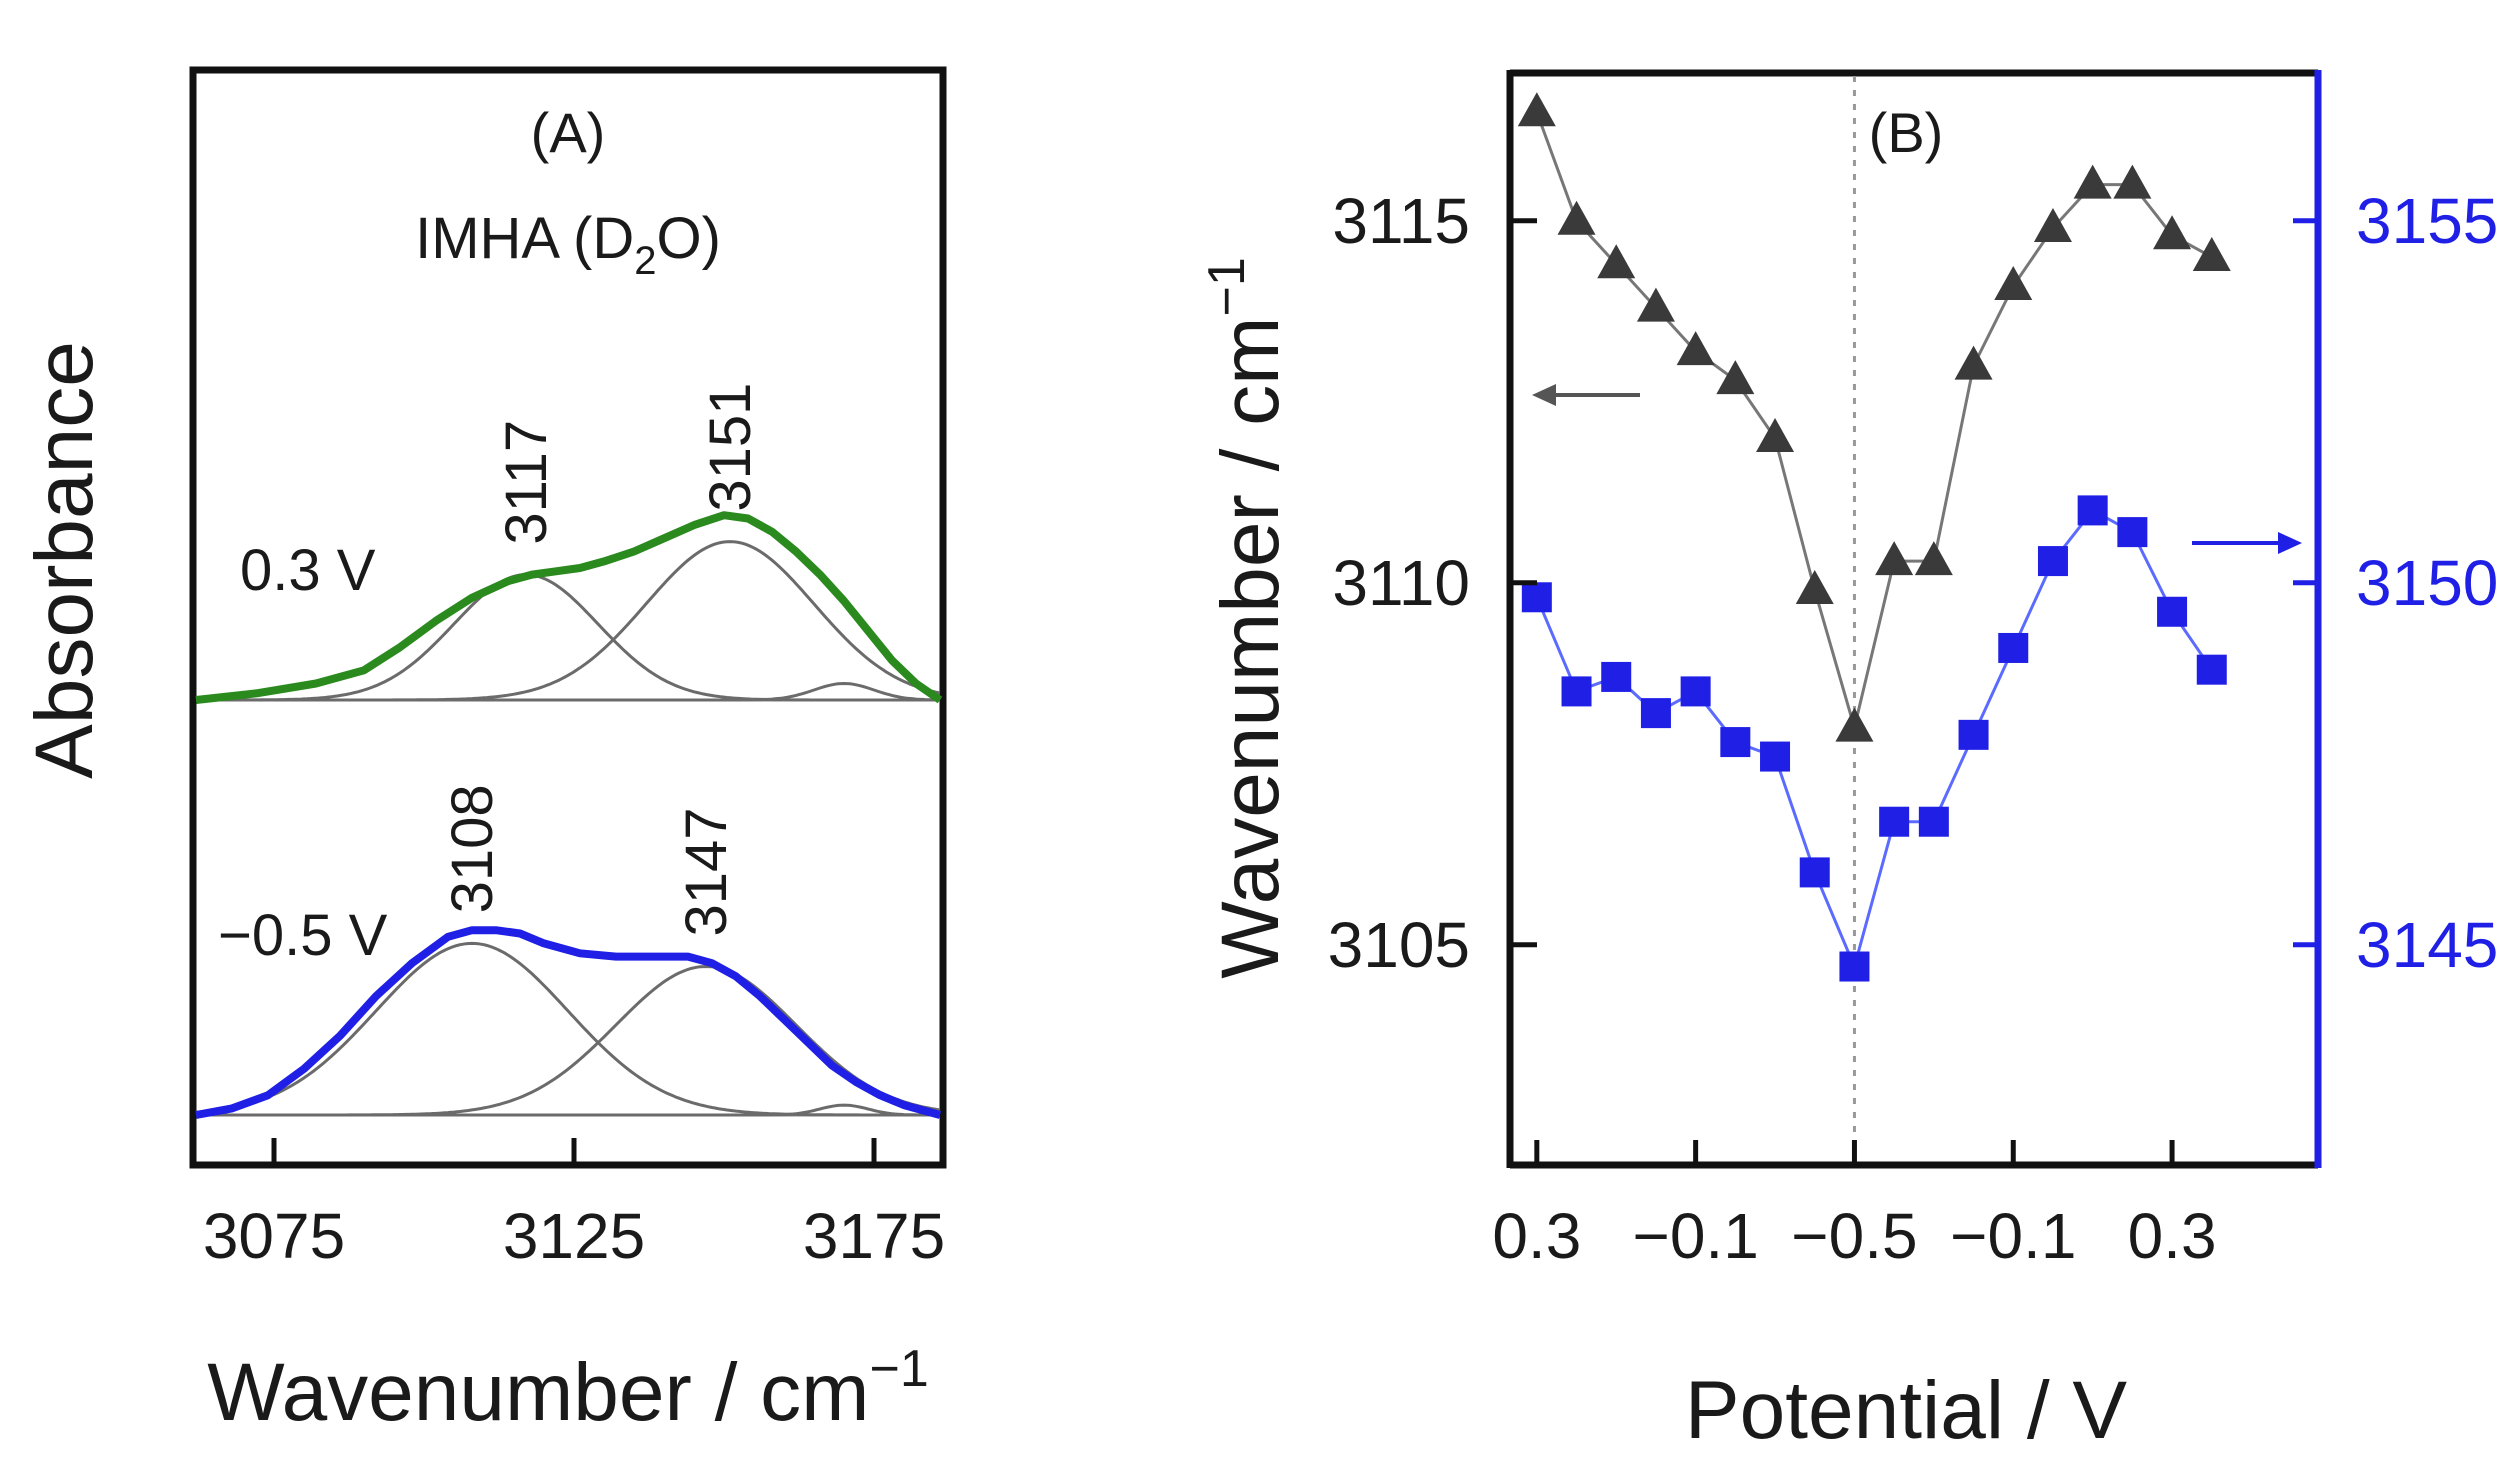 The height and width of the screenshot is (1468, 2519). Describe the element at coordinates (1399, 945) in the screenshot. I see `panel-b-left-y-tick-label: 3105` at that location.